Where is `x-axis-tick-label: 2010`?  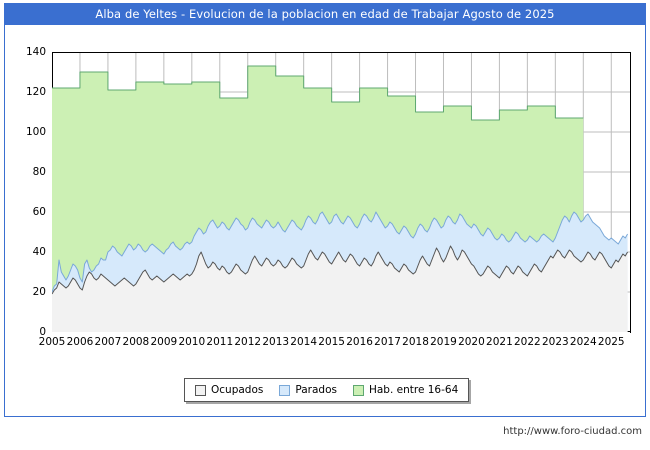 x-axis-tick-label: 2010 is located at coordinates (192, 342).